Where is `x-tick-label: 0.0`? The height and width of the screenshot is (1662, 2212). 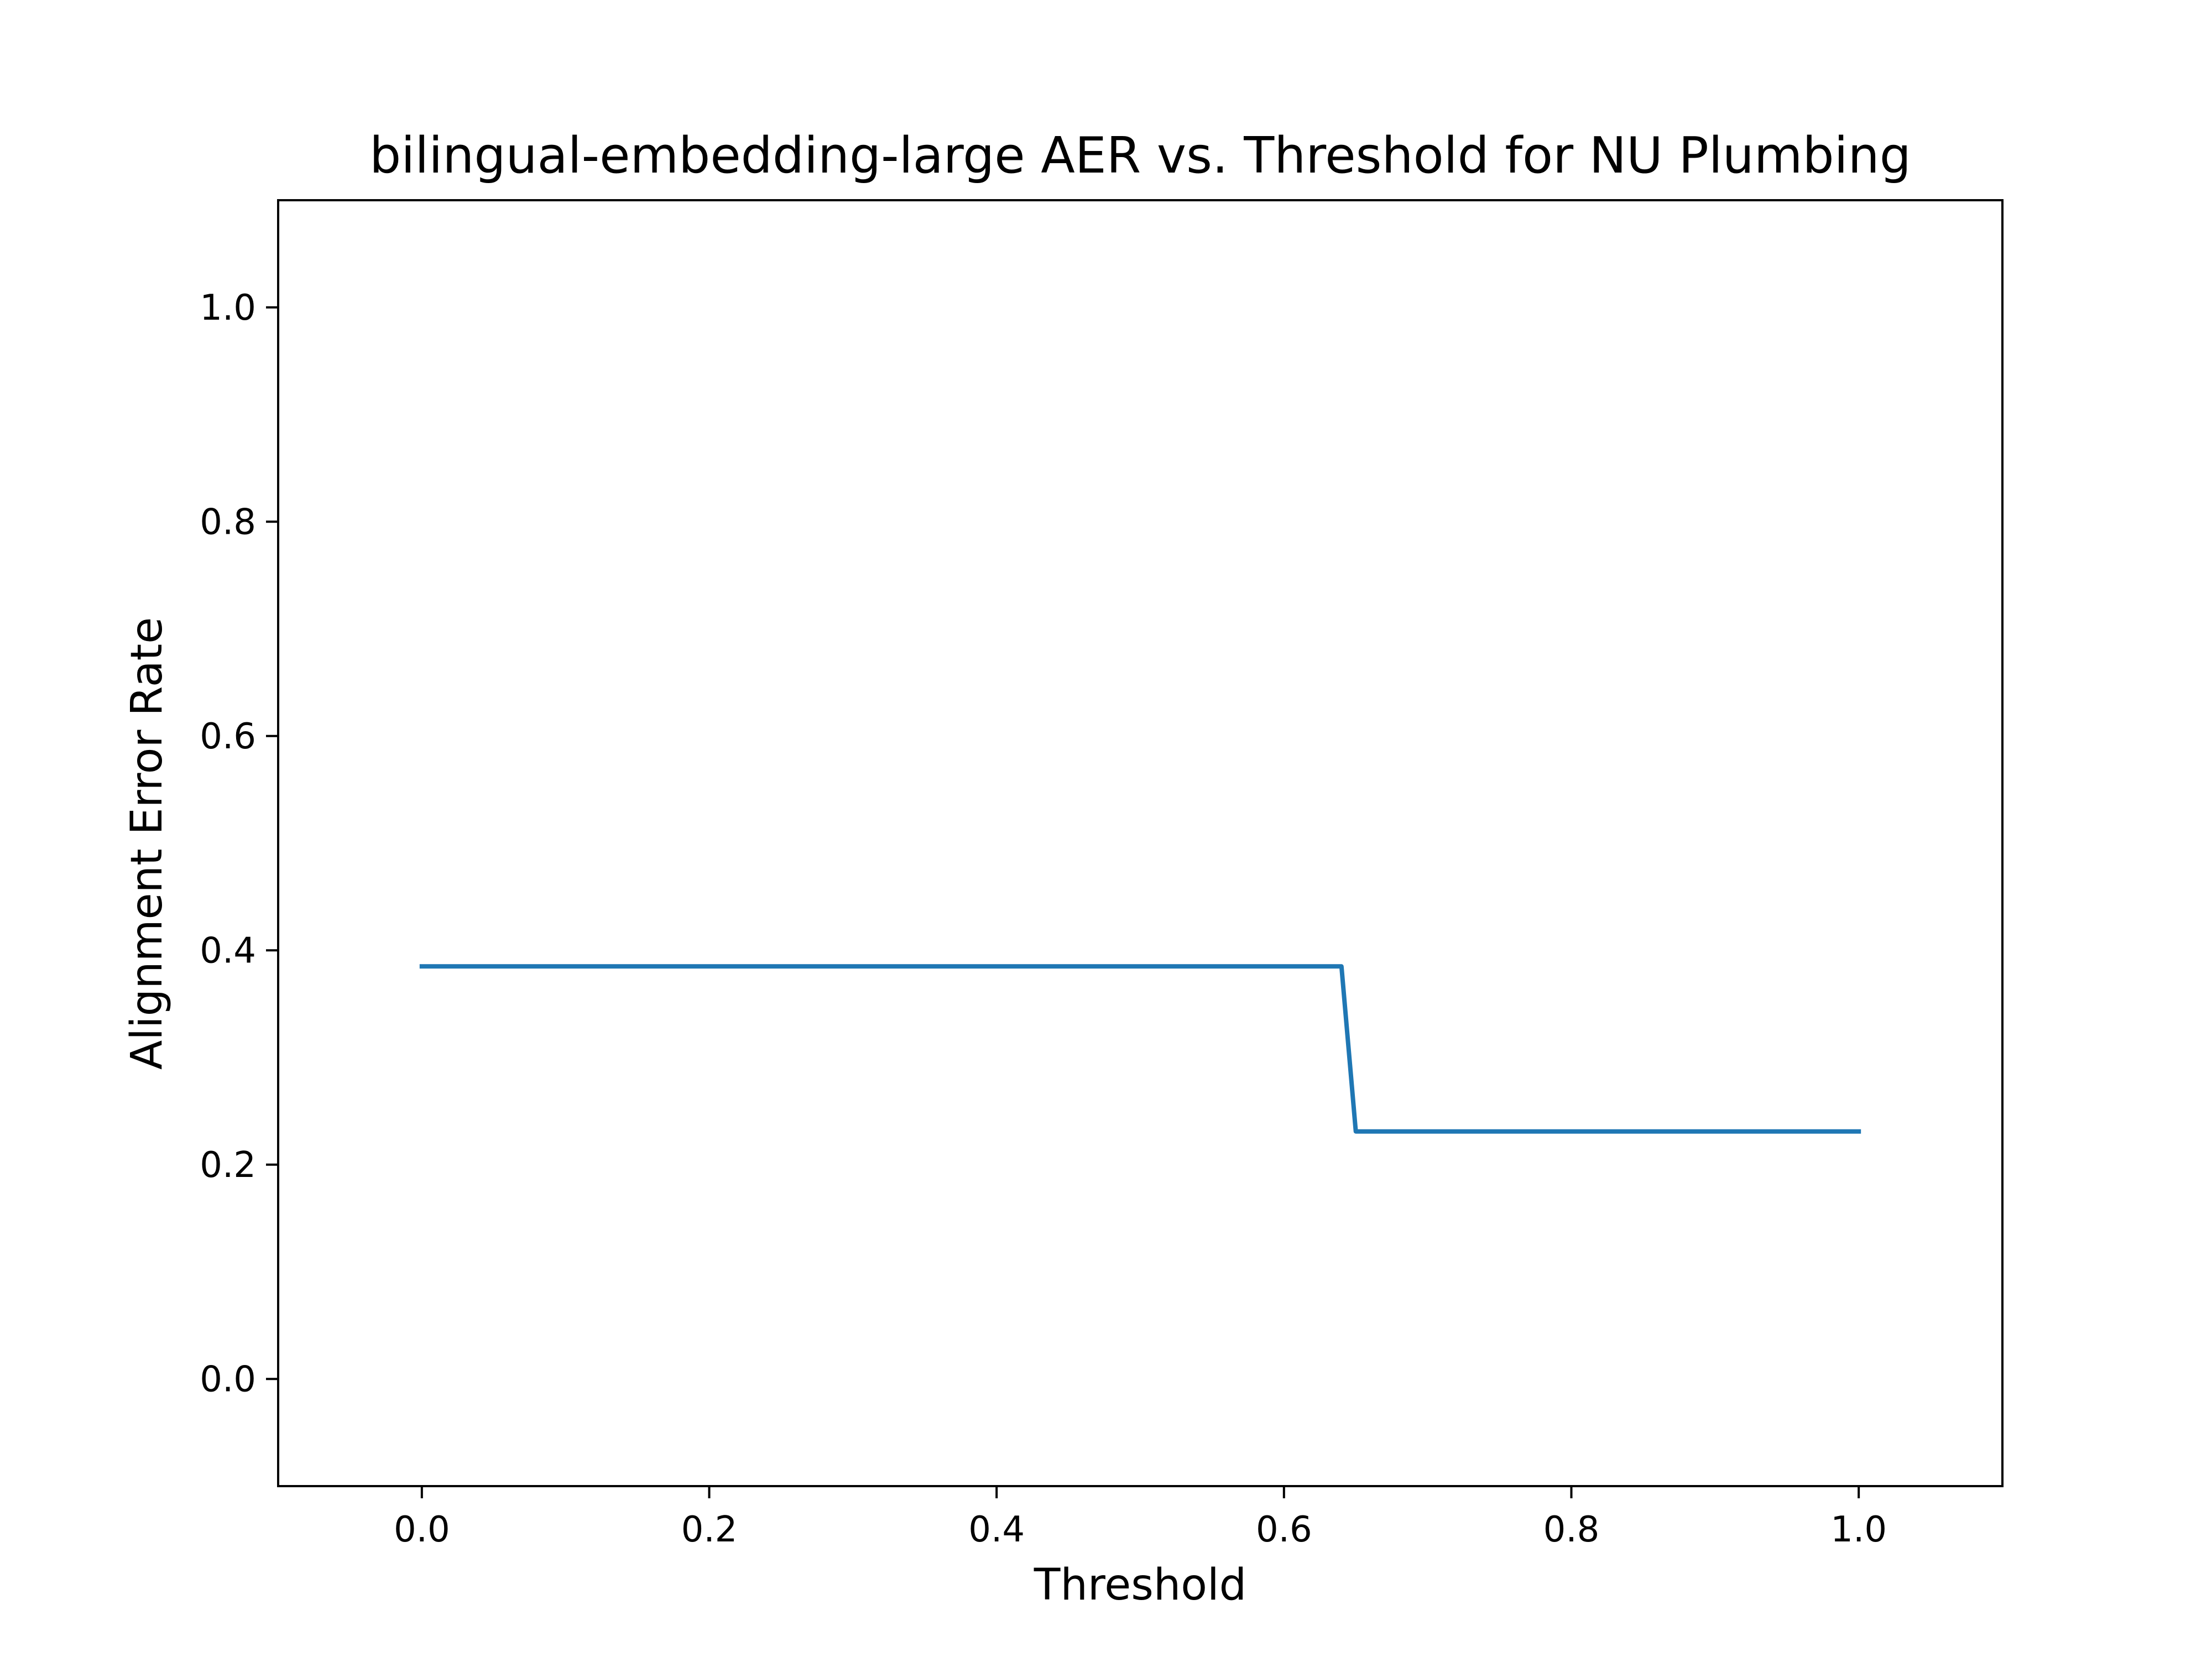 x-tick-label: 0.0 is located at coordinates (422, 1529).